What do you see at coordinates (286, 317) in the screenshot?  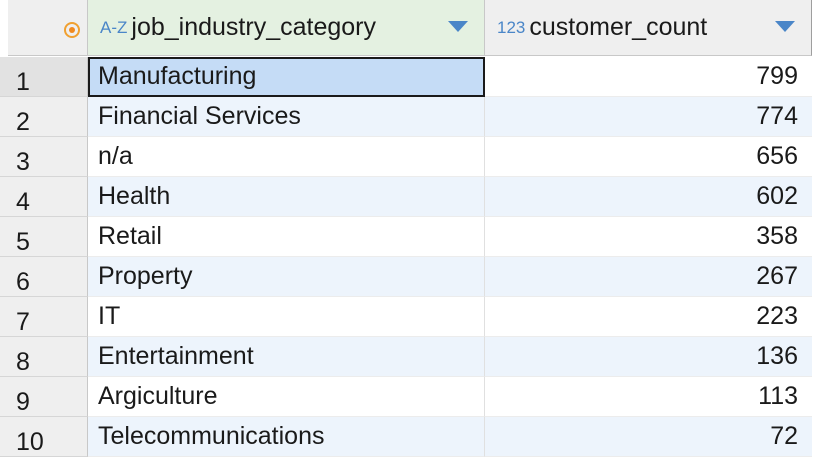 I see `cell-category: IT` at bounding box center [286, 317].